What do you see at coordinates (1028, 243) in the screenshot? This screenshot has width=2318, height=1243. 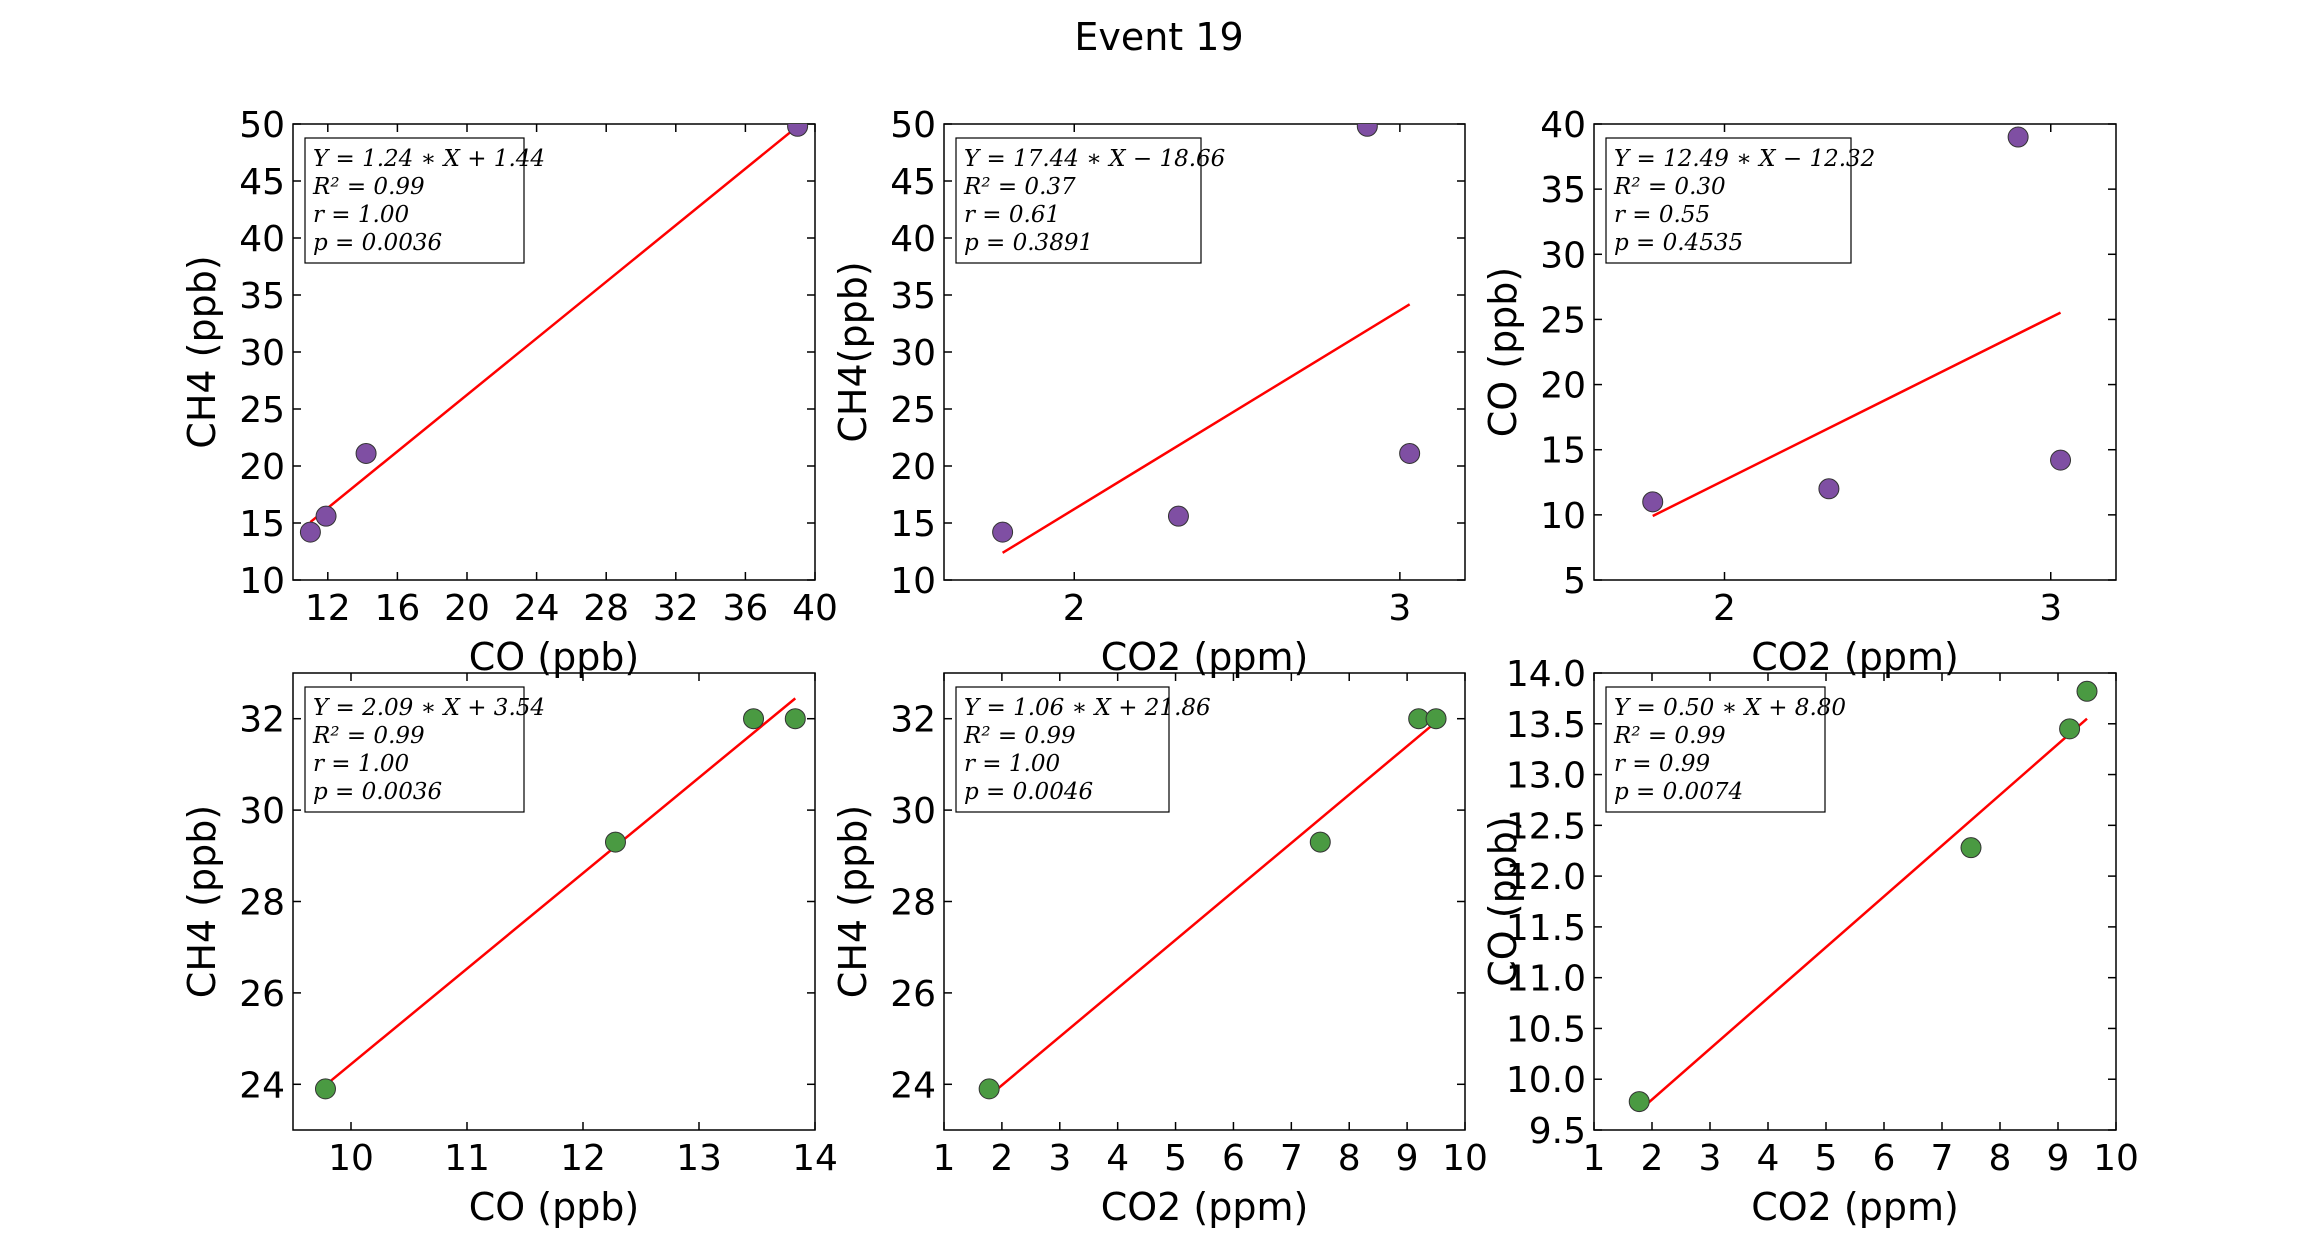 I see `stats-line: p = 0.3891` at bounding box center [1028, 243].